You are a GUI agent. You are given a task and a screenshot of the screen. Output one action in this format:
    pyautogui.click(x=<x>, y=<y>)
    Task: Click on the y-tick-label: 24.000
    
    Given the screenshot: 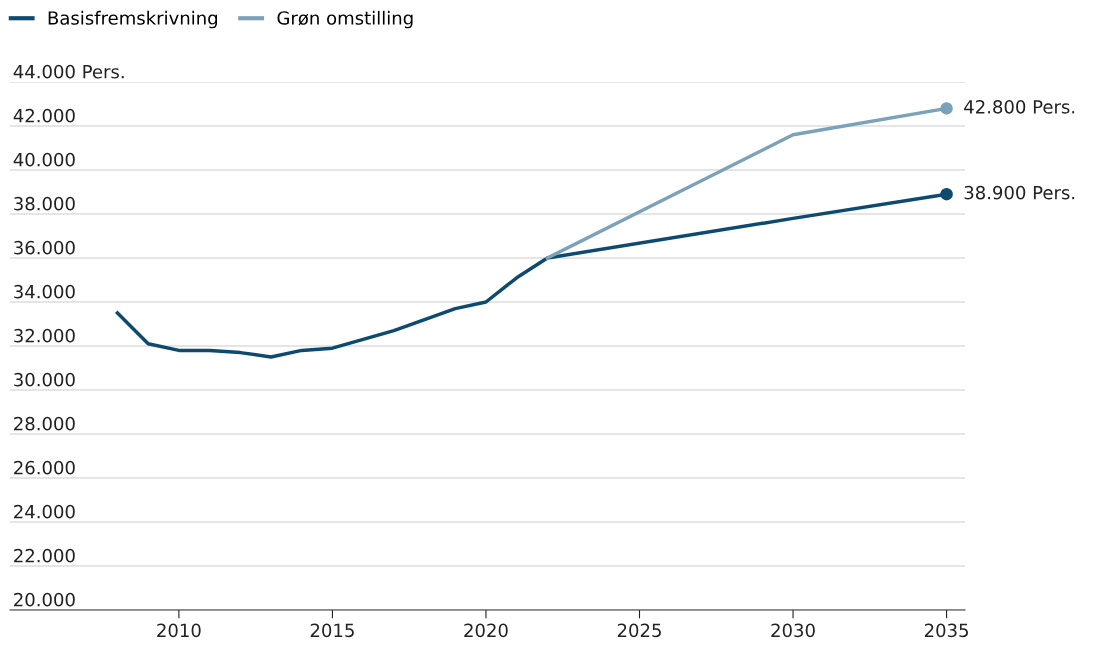 What is the action you would take?
    pyautogui.click(x=44, y=511)
    